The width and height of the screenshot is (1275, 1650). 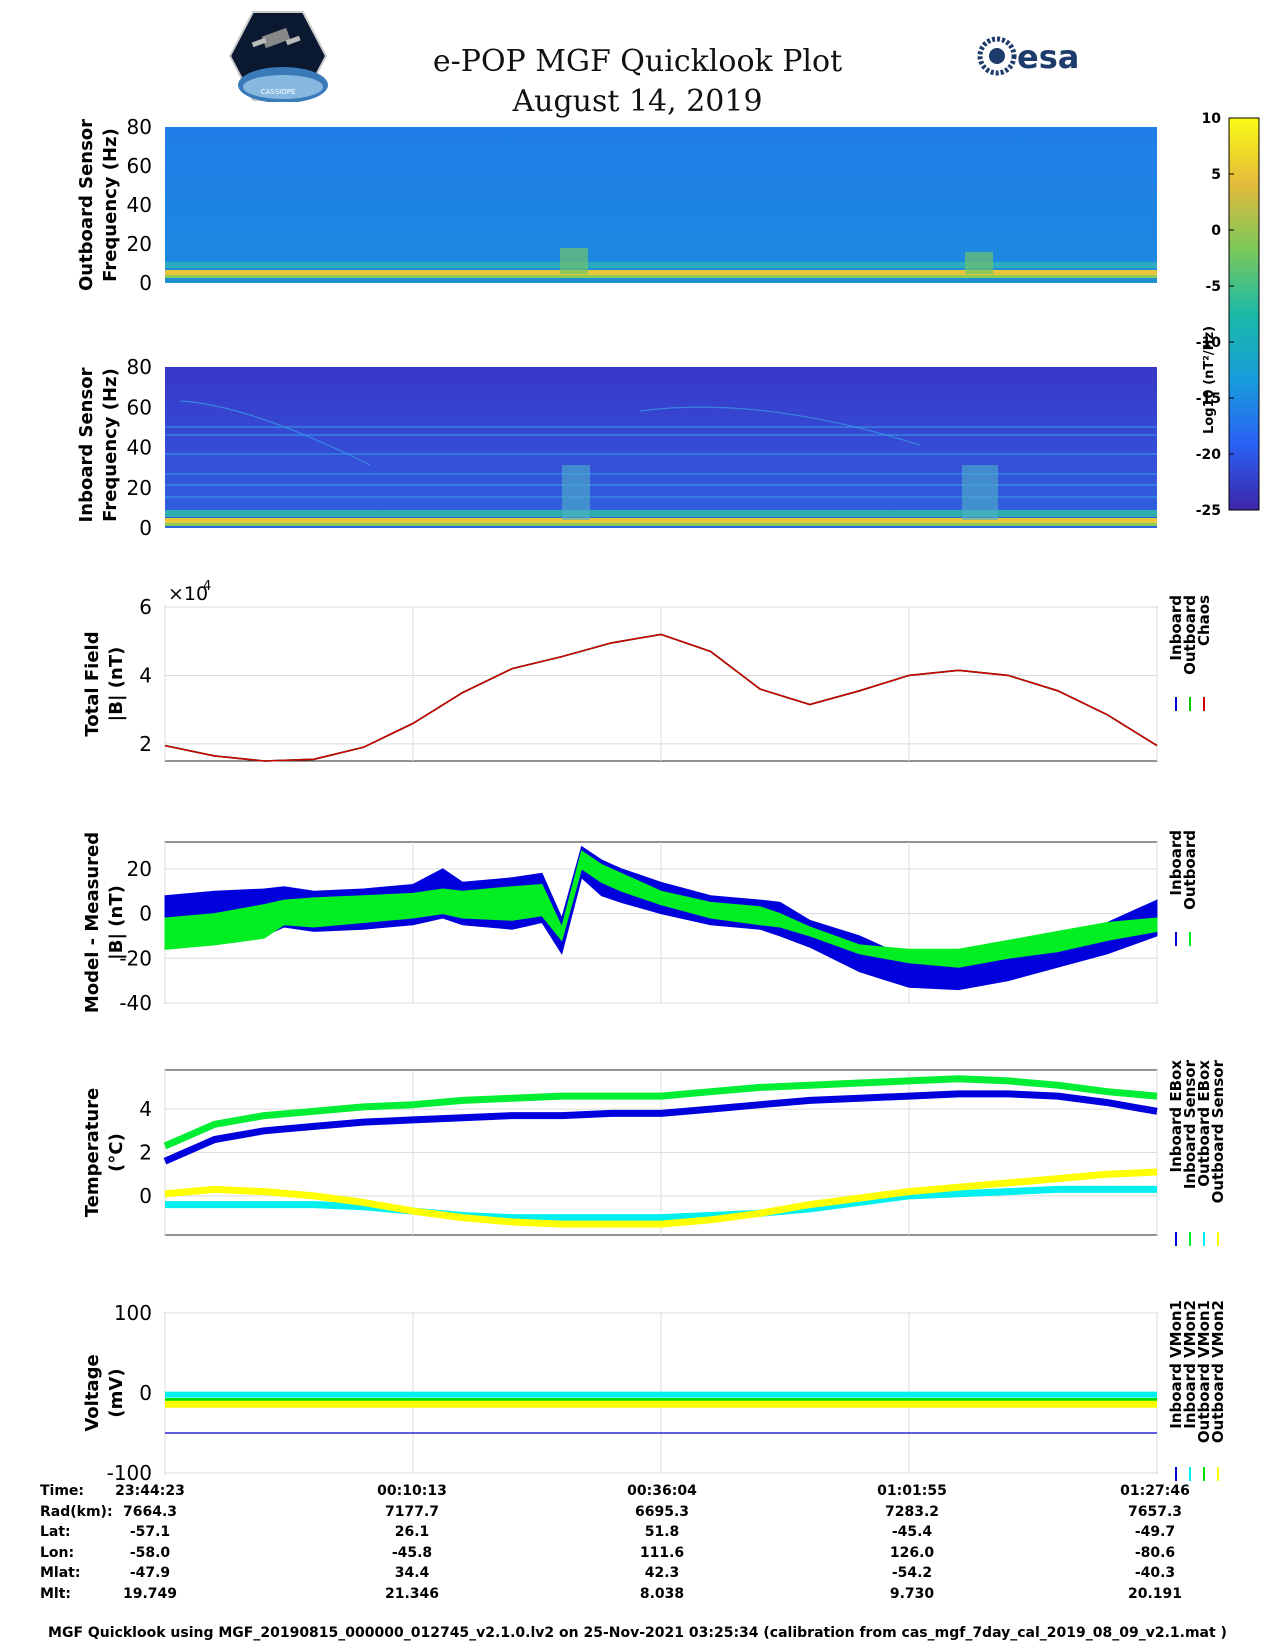 What do you see at coordinates (1190, 1364) in the screenshot?
I see `voltage-legend-label: Inboard VMon2` at bounding box center [1190, 1364].